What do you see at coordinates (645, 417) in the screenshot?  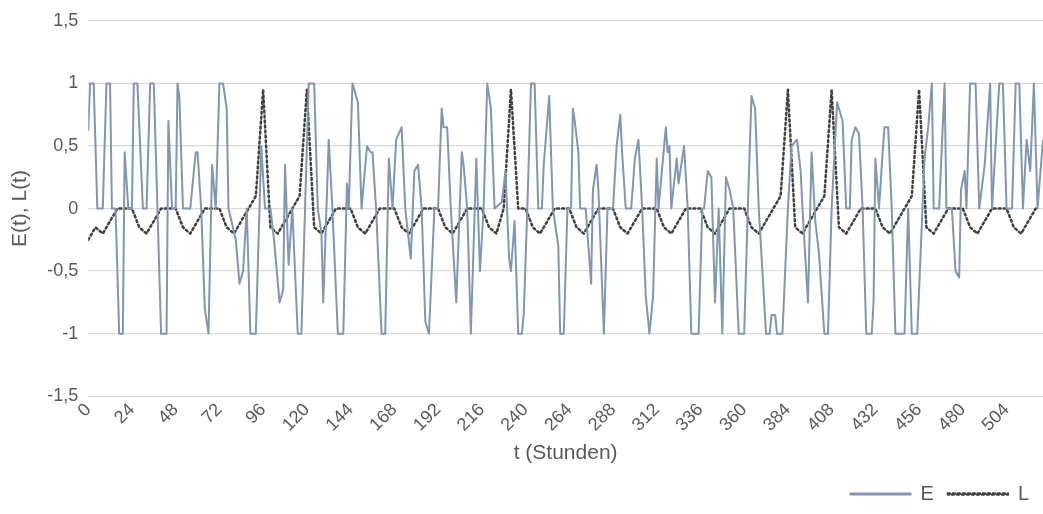 I see `x-tick-label: 312` at bounding box center [645, 417].